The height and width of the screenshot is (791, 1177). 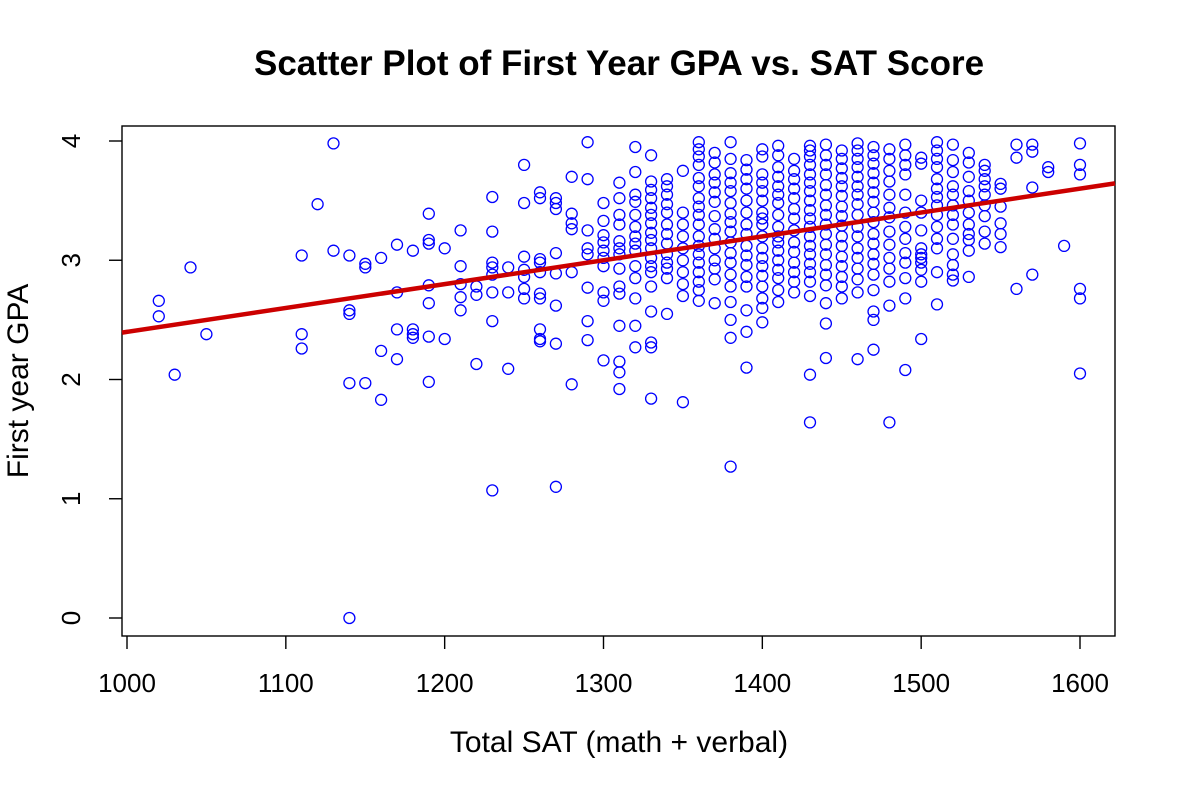 What do you see at coordinates (71, 141) in the screenshot?
I see `y-tick-label: 4` at bounding box center [71, 141].